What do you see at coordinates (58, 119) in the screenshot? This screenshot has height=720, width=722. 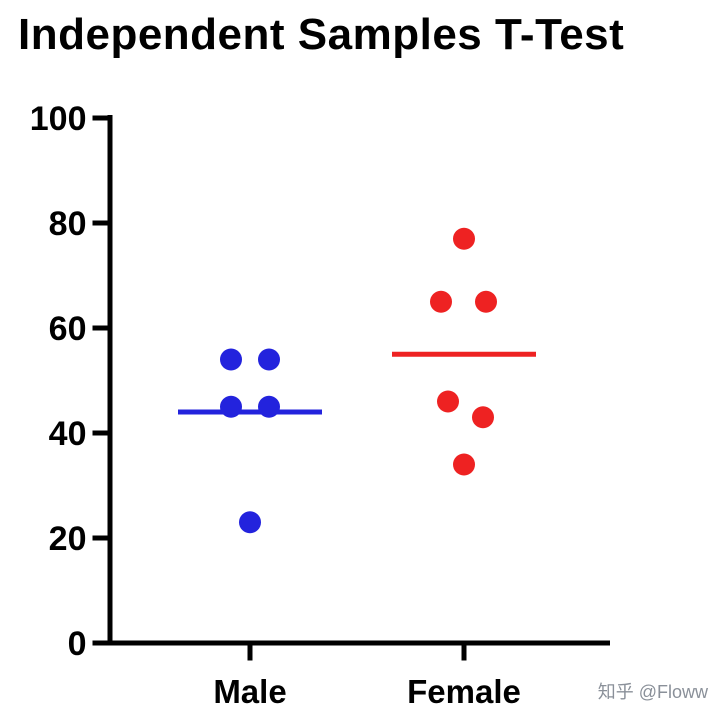 I see `y-tick-label: 100` at bounding box center [58, 119].